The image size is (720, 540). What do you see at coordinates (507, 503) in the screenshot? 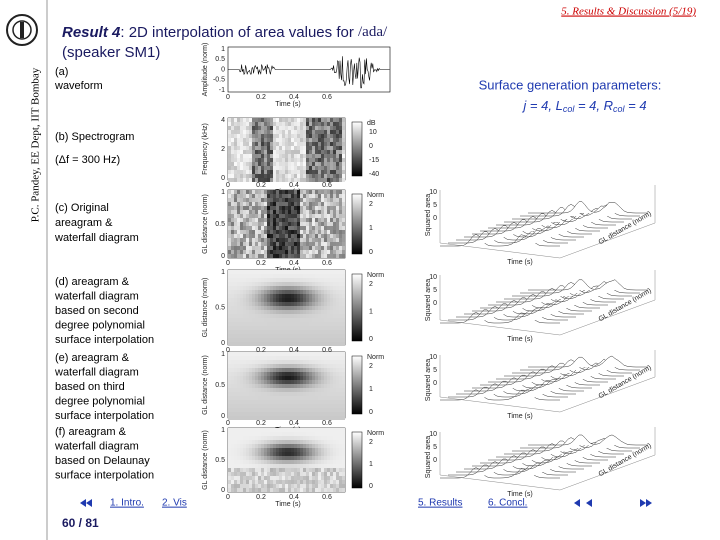
I see `nav-link: 6. Concl.` at bounding box center [507, 503].